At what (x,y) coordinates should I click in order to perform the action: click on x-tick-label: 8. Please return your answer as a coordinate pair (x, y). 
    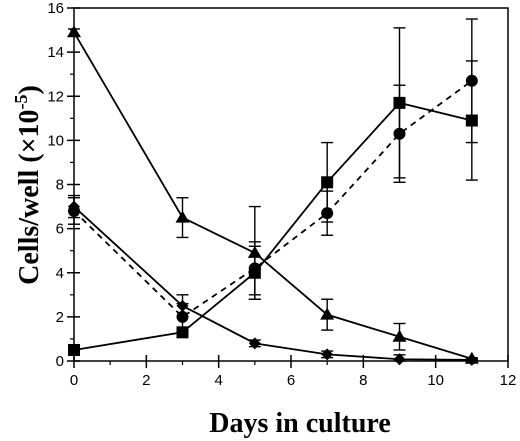
    Looking at the image, I should click on (363, 380).